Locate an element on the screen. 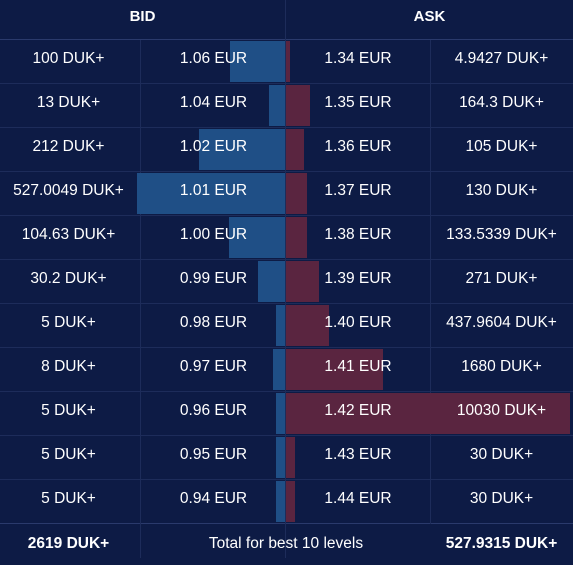 The width and height of the screenshot is (573, 565). bid-quantity: 527.0049 DUK+ is located at coordinates (68, 190).